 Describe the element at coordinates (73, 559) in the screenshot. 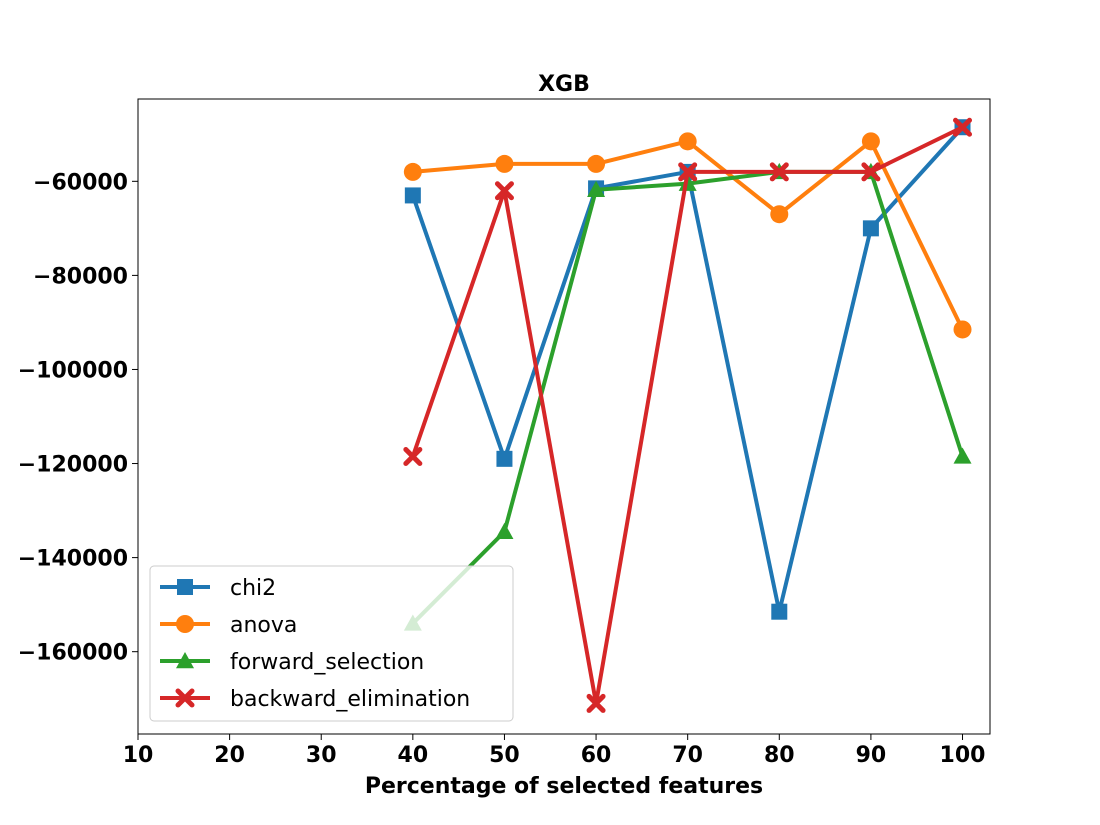

I see `y-tick-label: −140000` at that location.